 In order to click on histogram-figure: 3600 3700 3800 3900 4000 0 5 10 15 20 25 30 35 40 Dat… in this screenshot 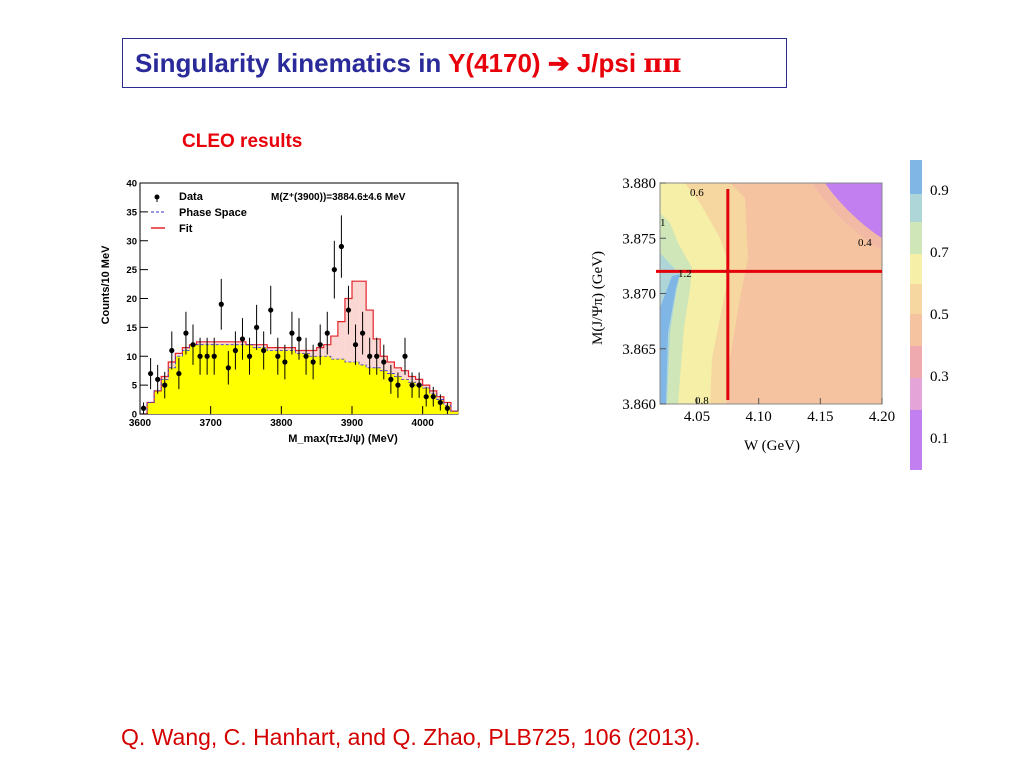, I will do `click(280, 315)`.